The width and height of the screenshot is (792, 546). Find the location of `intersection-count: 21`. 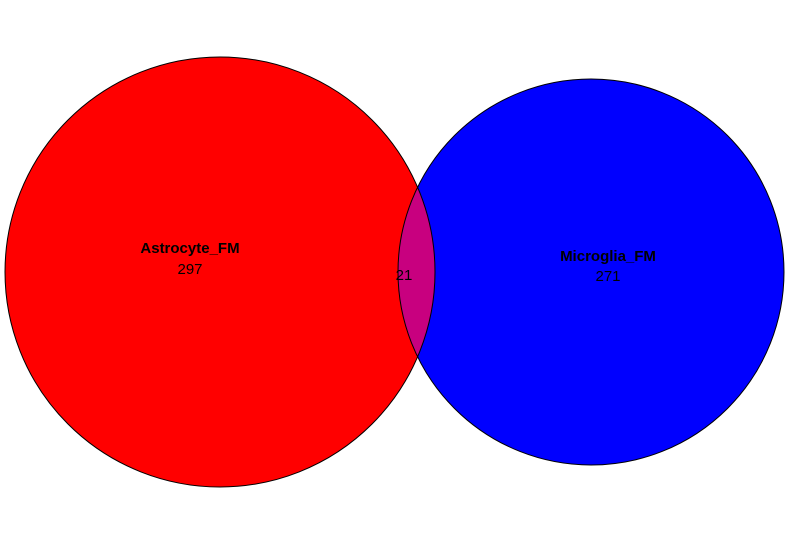

intersection-count: 21 is located at coordinates (404, 275).